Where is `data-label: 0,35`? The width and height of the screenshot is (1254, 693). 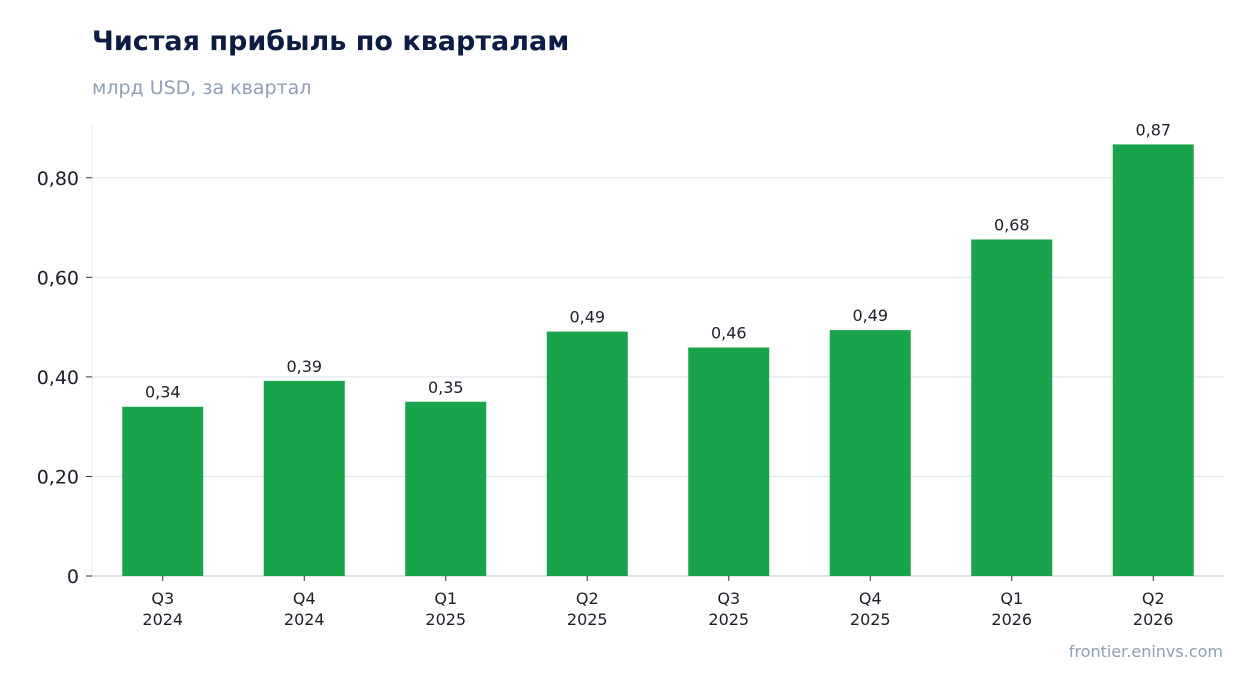 data-label: 0,35 is located at coordinates (446, 387).